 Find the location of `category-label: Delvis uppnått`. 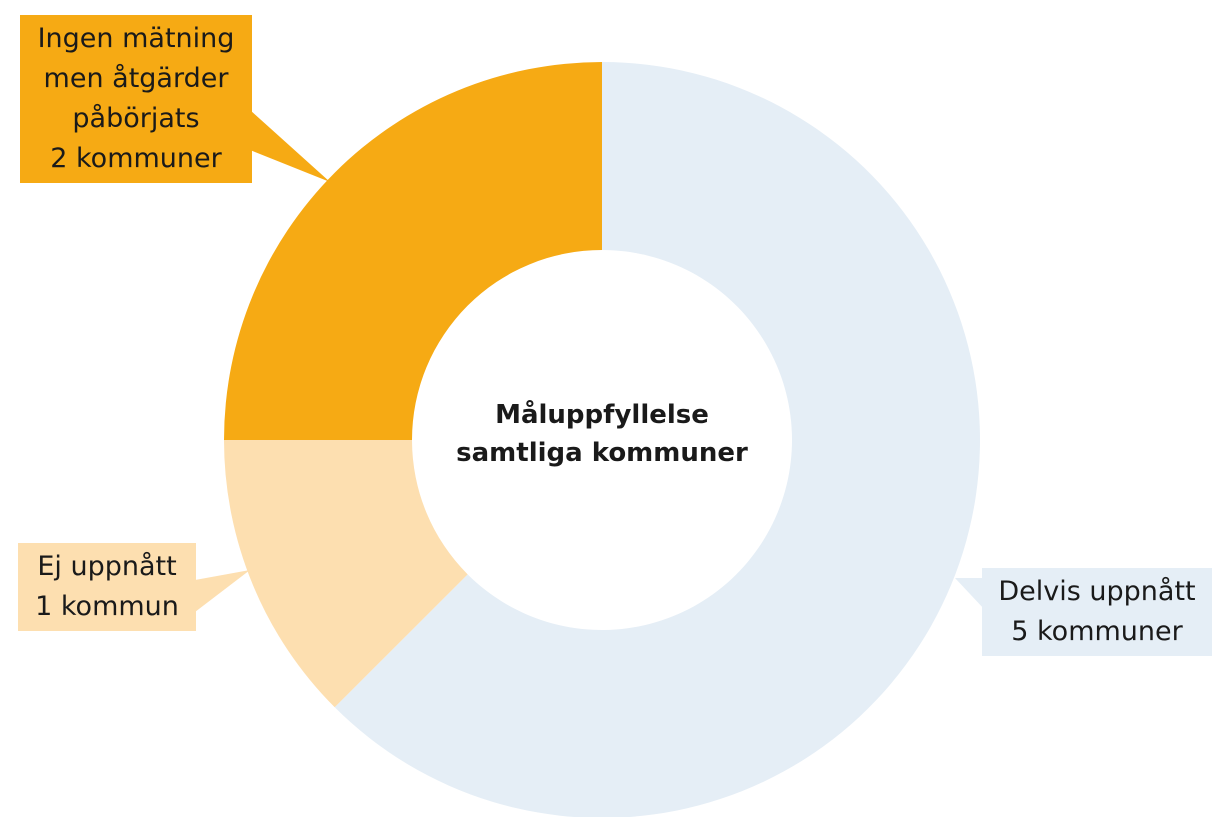

category-label: Delvis uppnått is located at coordinates (1097, 591).